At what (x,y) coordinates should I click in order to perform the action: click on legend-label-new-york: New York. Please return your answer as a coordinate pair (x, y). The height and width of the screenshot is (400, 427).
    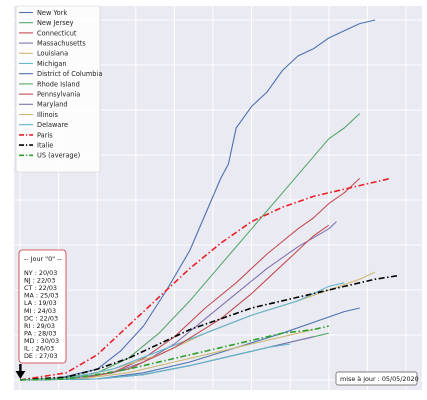
    Looking at the image, I should click on (52, 13).